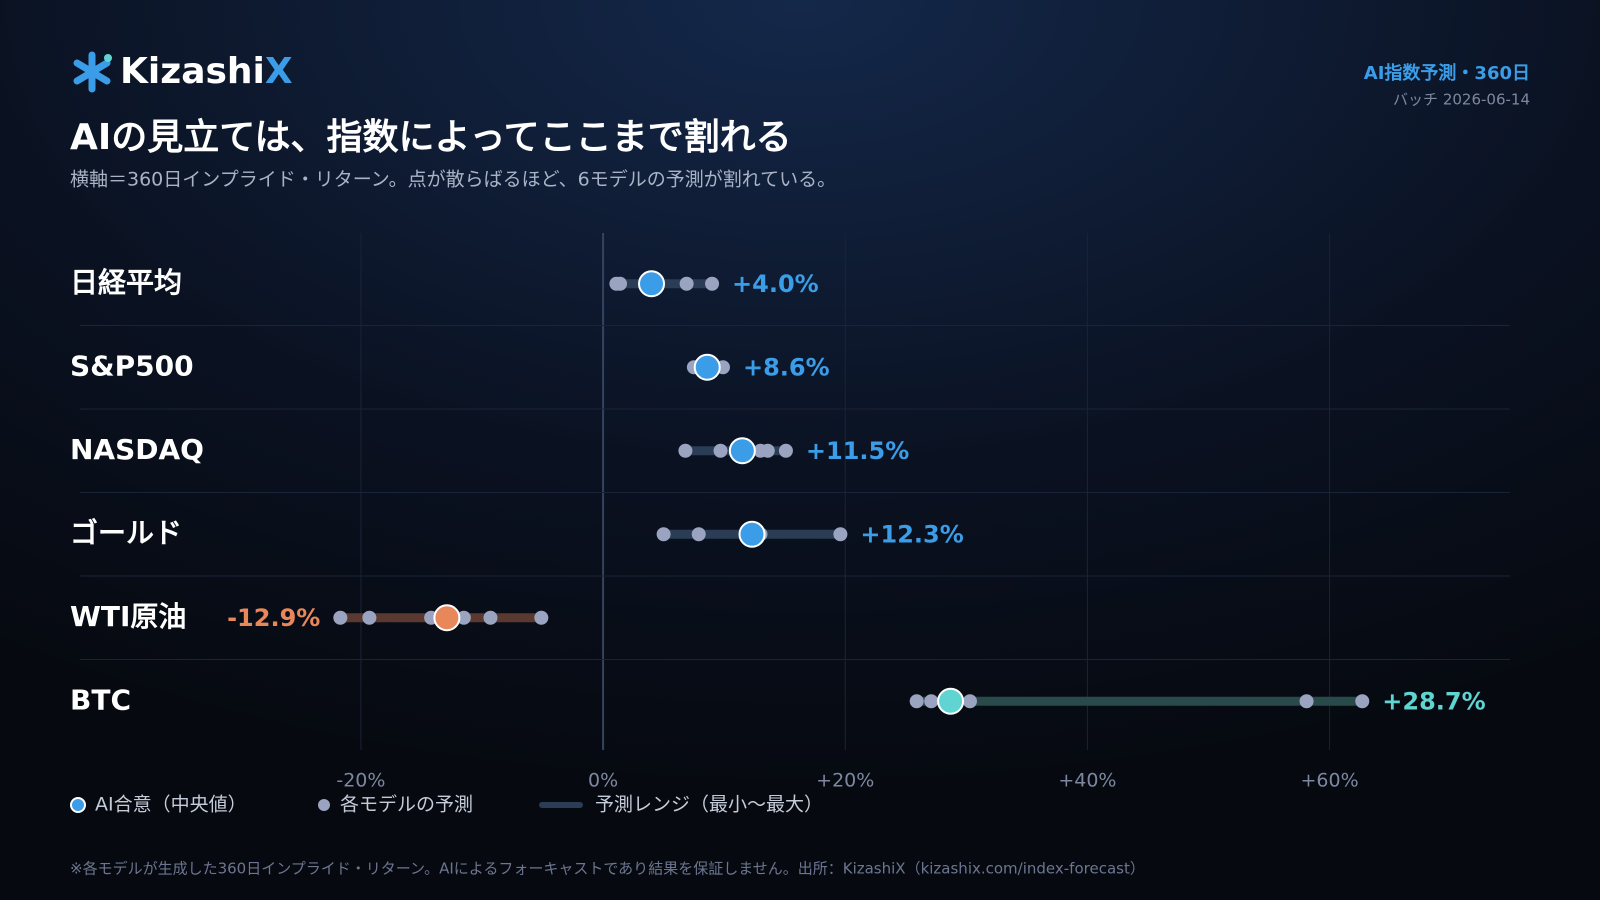 The width and height of the screenshot is (1600, 900). Describe the element at coordinates (1087, 781) in the screenshot. I see `x-tick-label: +40%` at that location.